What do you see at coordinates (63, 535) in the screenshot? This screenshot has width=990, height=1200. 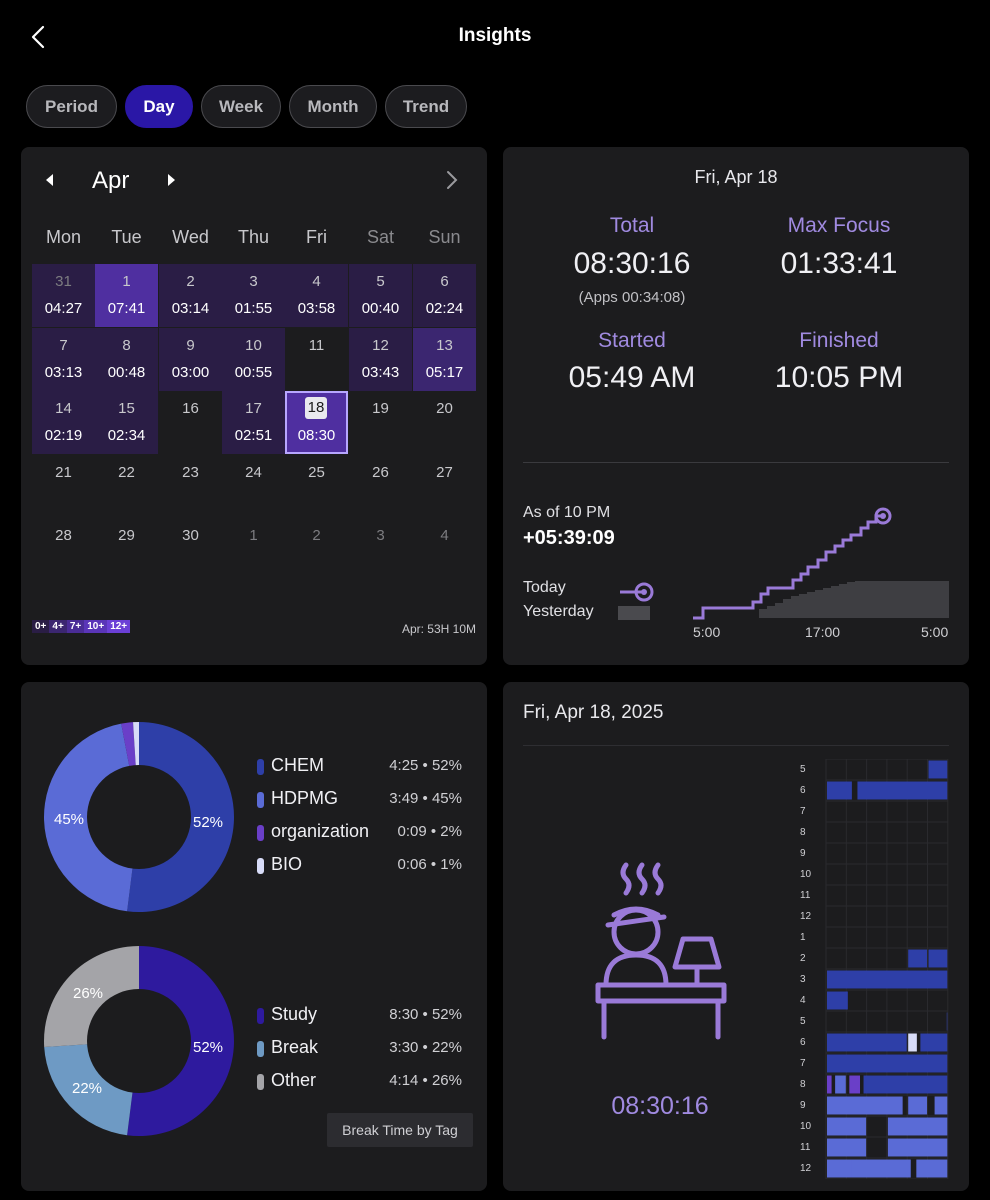 I see `day-number: 28` at bounding box center [63, 535].